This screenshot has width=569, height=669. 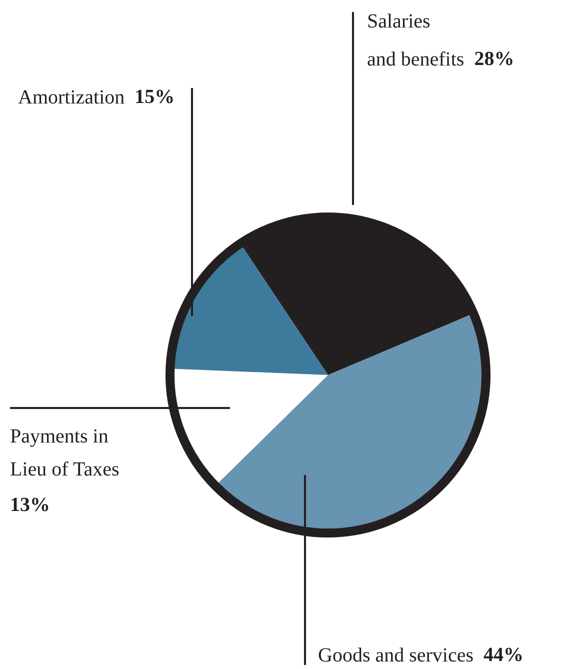 What do you see at coordinates (154, 97) in the screenshot?
I see `data-label: 15%` at bounding box center [154, 97].